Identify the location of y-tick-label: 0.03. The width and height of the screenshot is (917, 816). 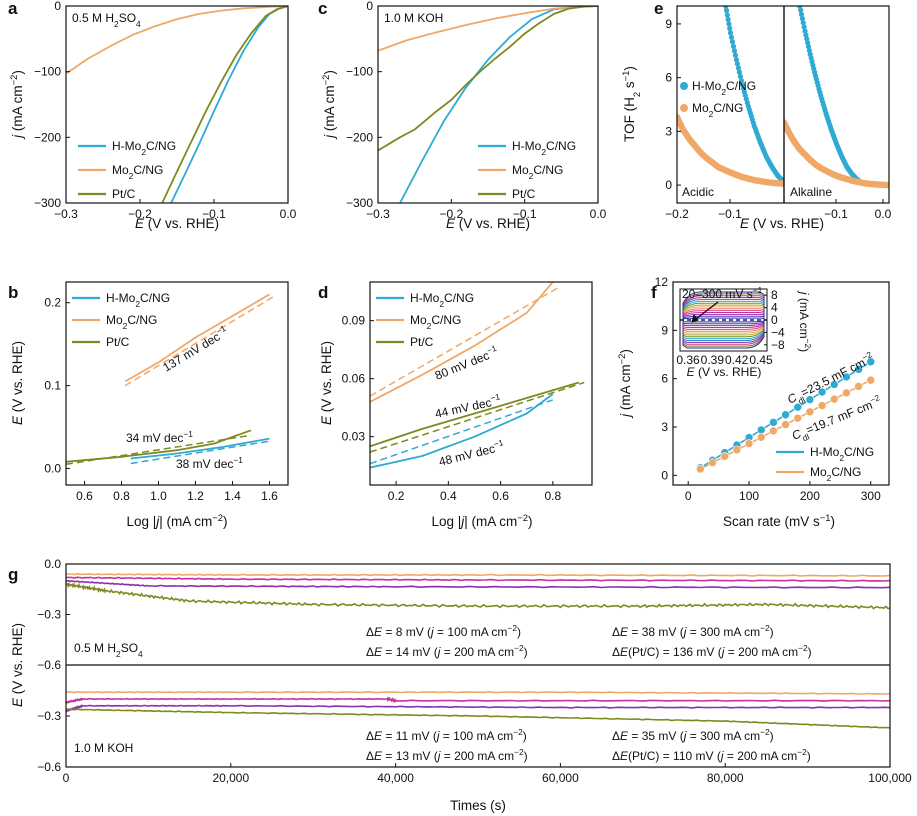
(354, 437).